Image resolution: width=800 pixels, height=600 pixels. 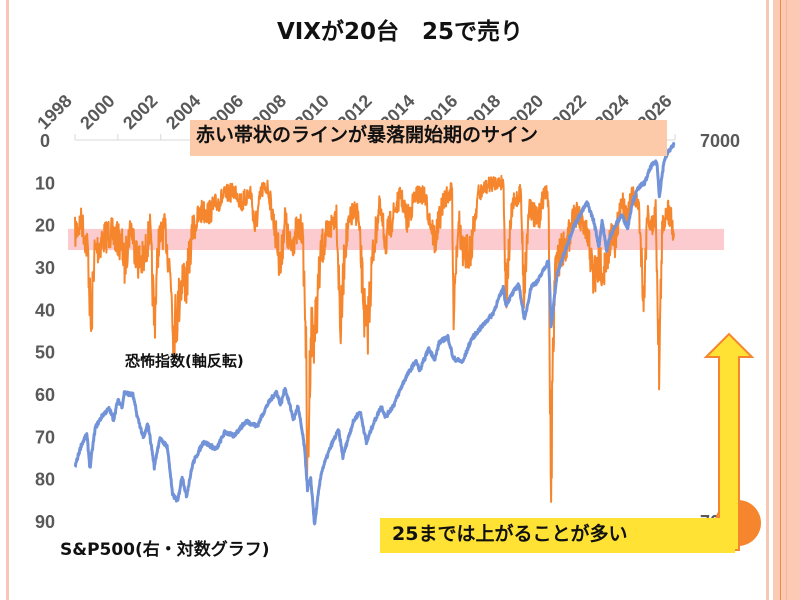 I want to click on y-left-tick-label: 60, so click(x=45, y=395).